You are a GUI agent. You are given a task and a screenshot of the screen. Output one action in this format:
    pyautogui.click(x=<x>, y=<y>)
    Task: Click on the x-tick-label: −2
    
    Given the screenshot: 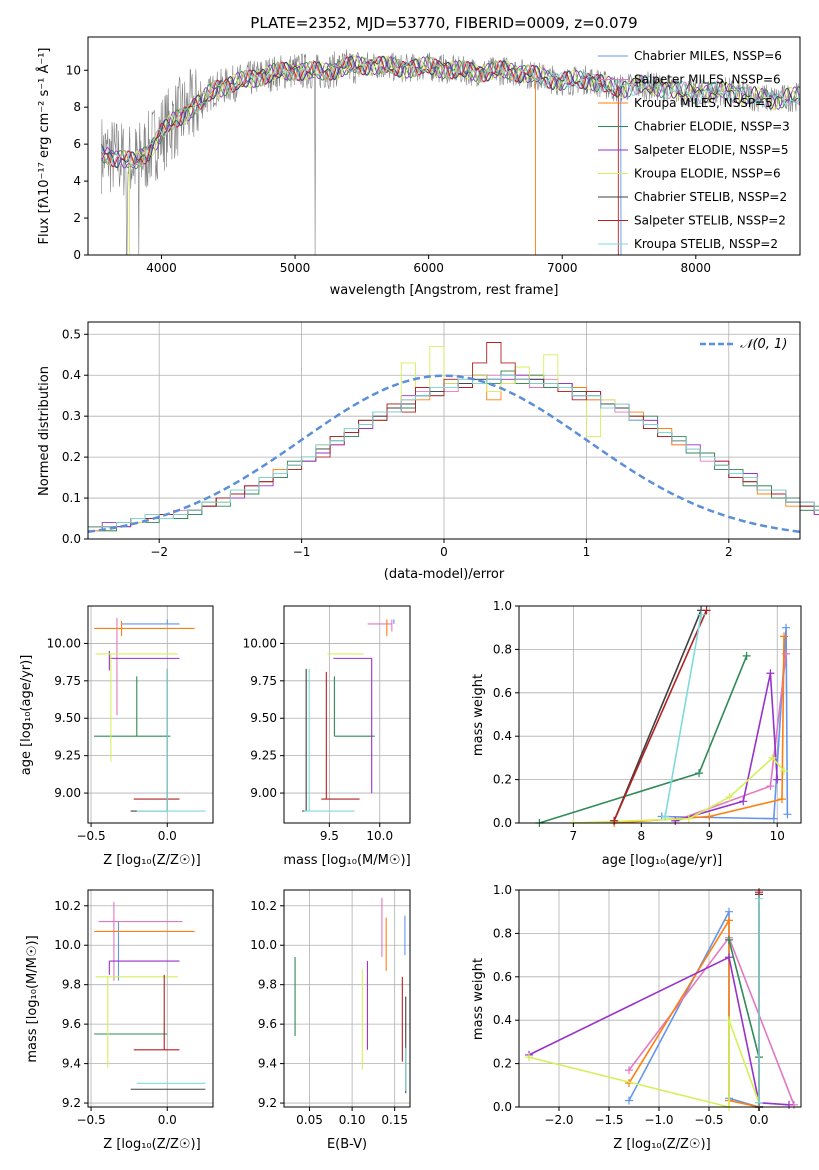 What is the action you would take?
    pyautogui.click(x=159, y=552)
    